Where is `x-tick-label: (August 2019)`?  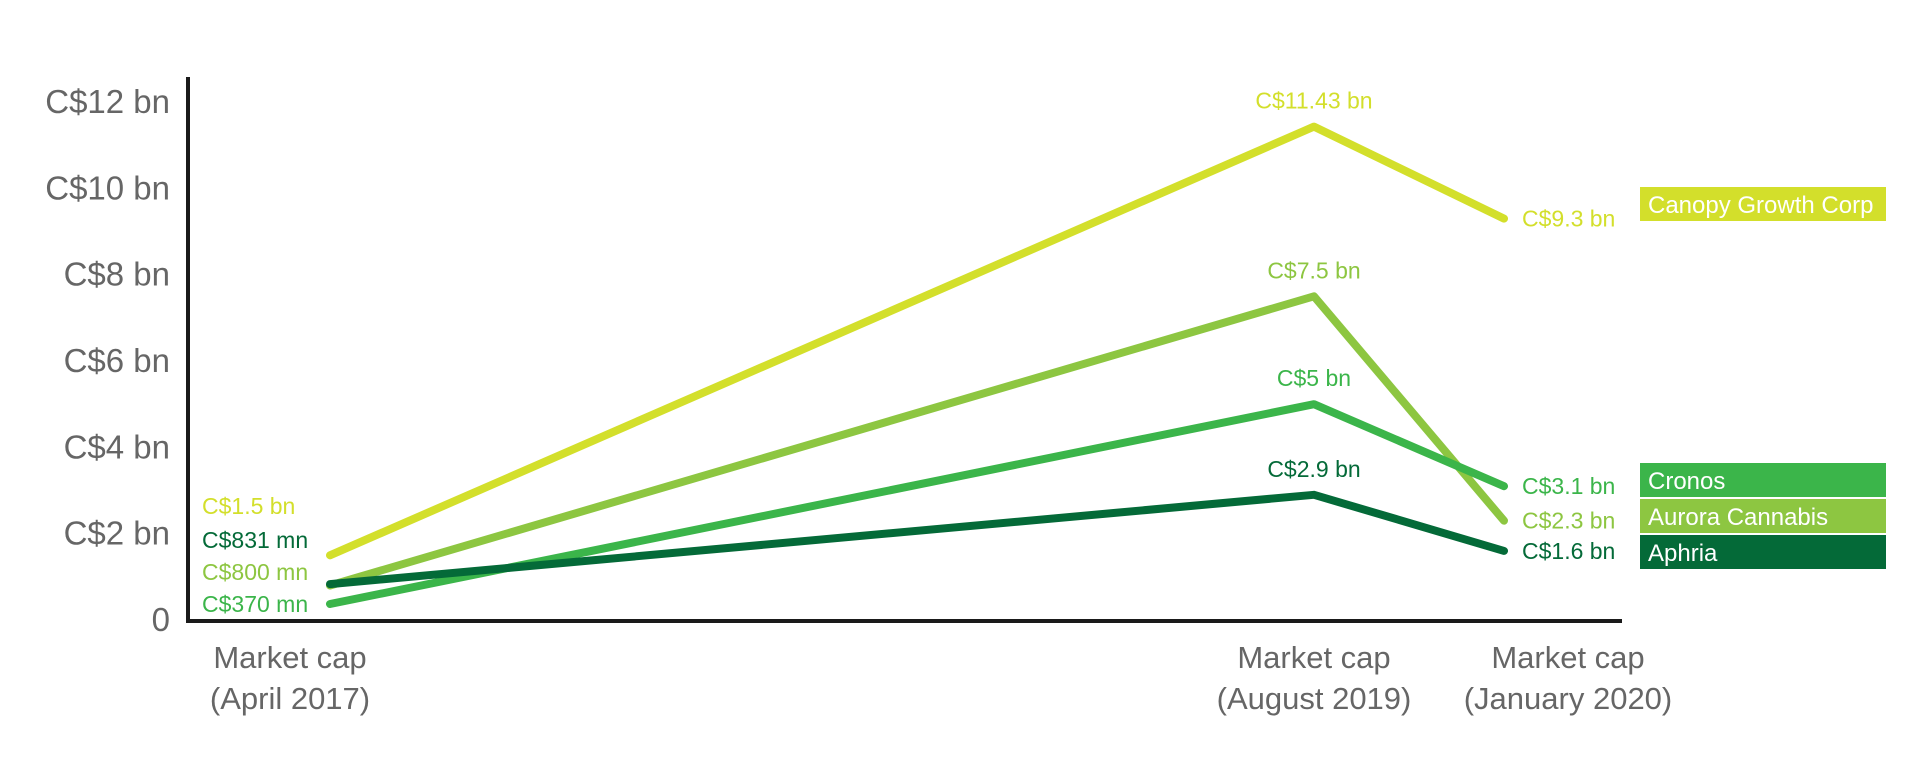 x-tick-label: (August 2019) is located at coordinates (1314, 698).